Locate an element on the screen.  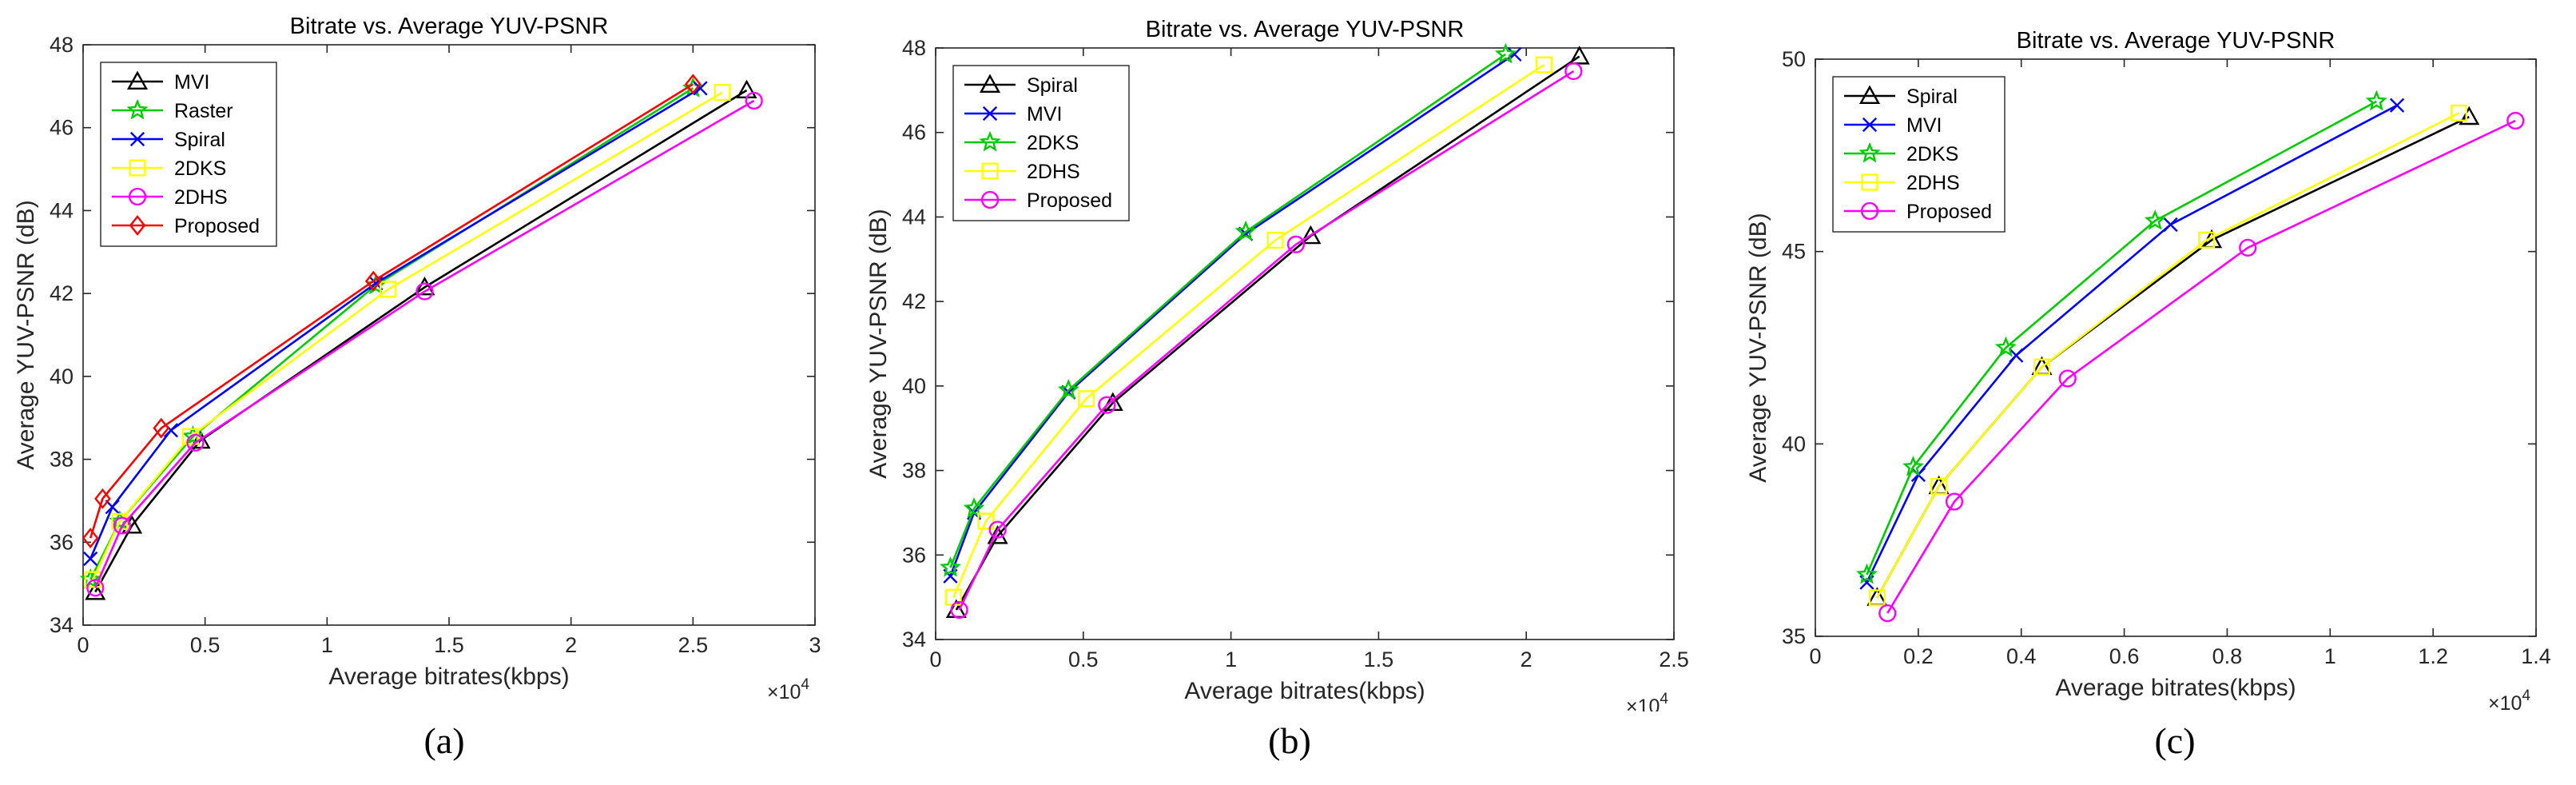
y-tick-label: 44 is located at coordinates (914, 217).